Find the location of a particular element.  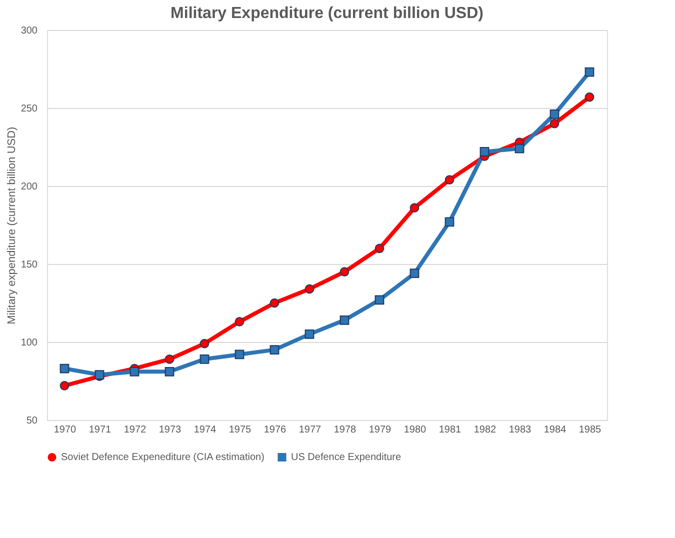

x-tick-label: 1977 is located at coordinates (310, 430).